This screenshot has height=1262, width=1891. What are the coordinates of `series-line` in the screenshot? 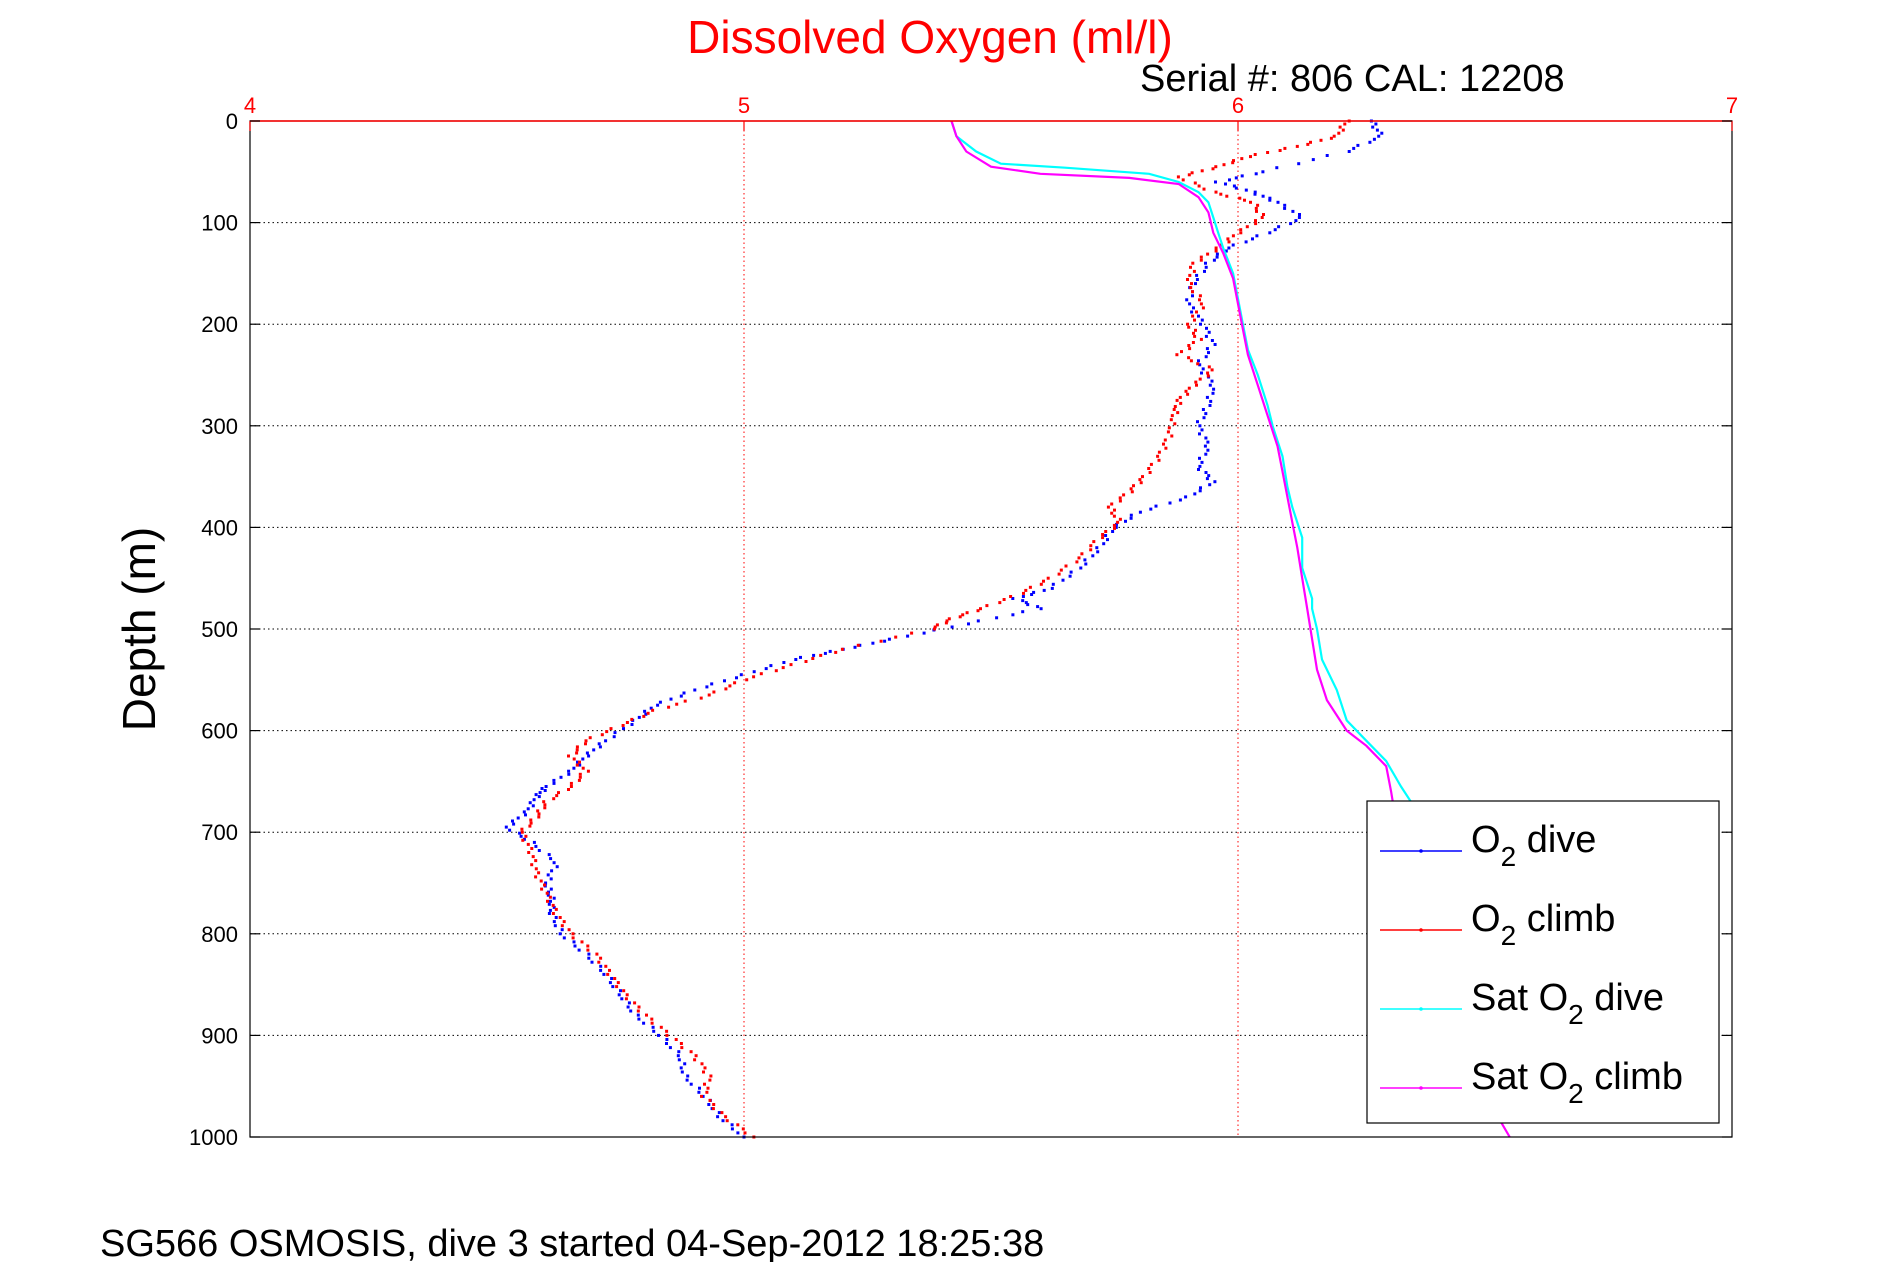 It's located at (1181, 461).